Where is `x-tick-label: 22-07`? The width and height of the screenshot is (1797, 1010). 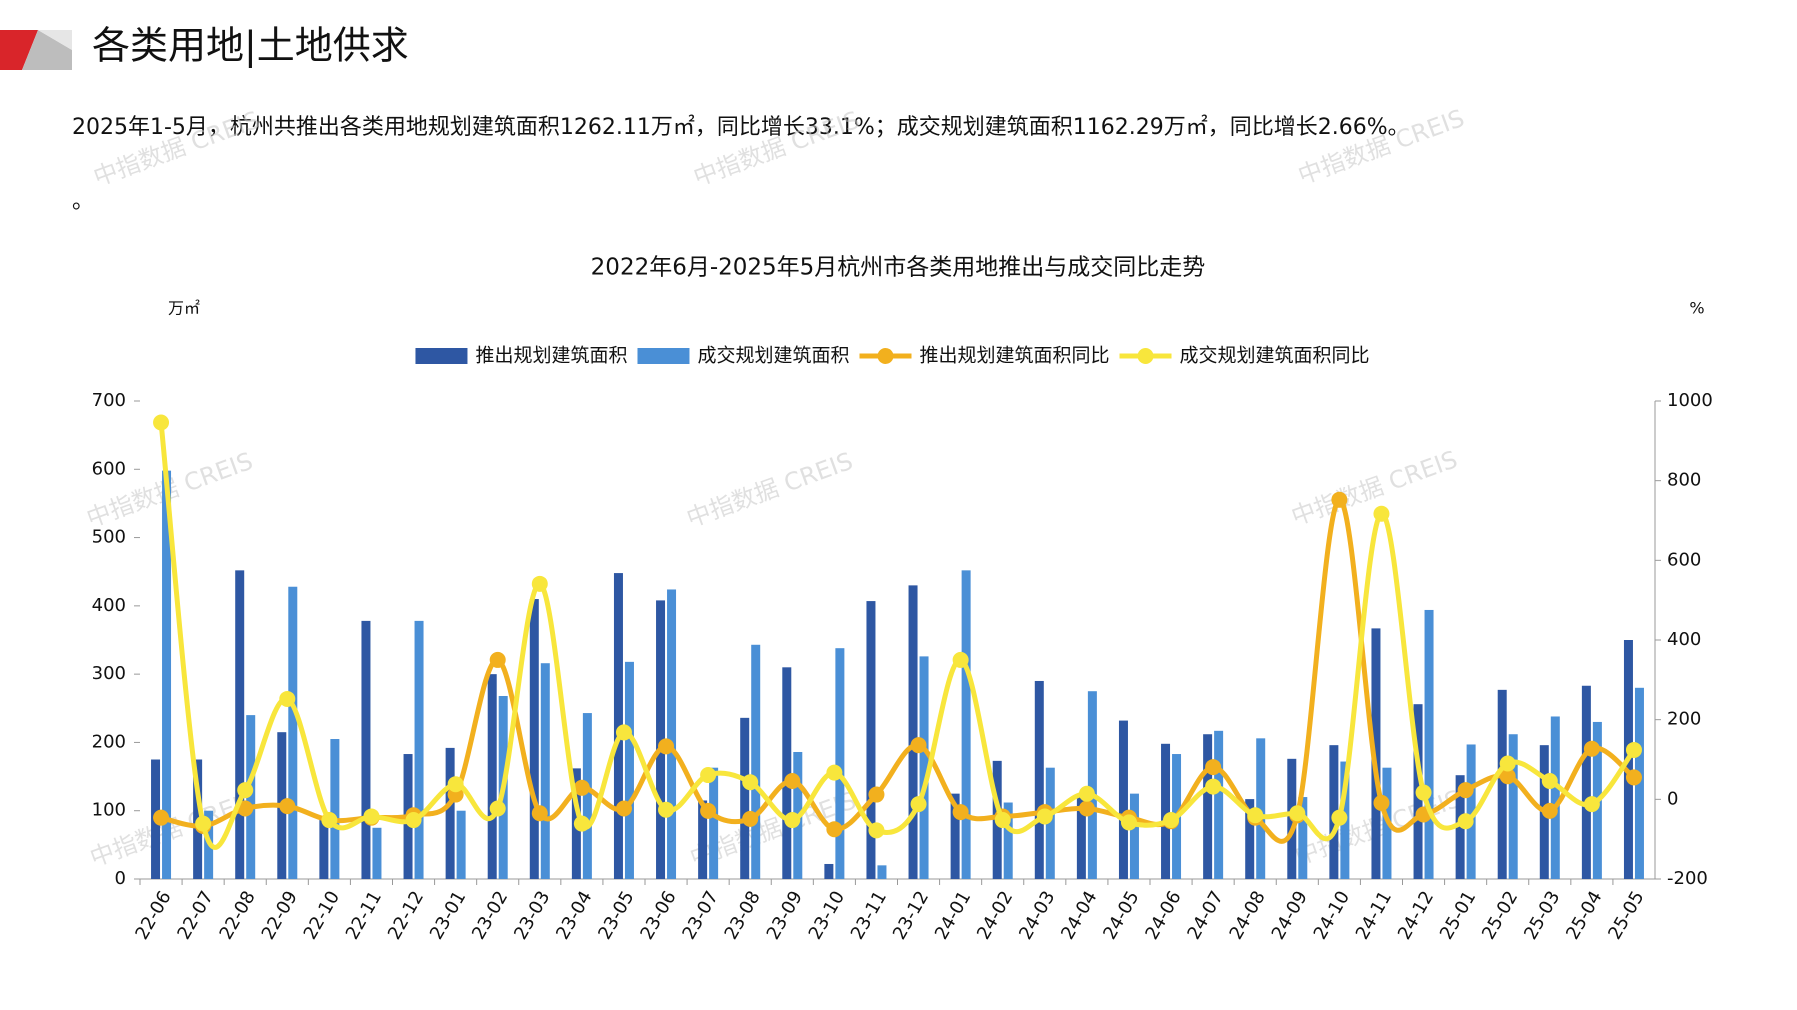
x-tick-label: 22-07 is located at coordinates (195, 916).